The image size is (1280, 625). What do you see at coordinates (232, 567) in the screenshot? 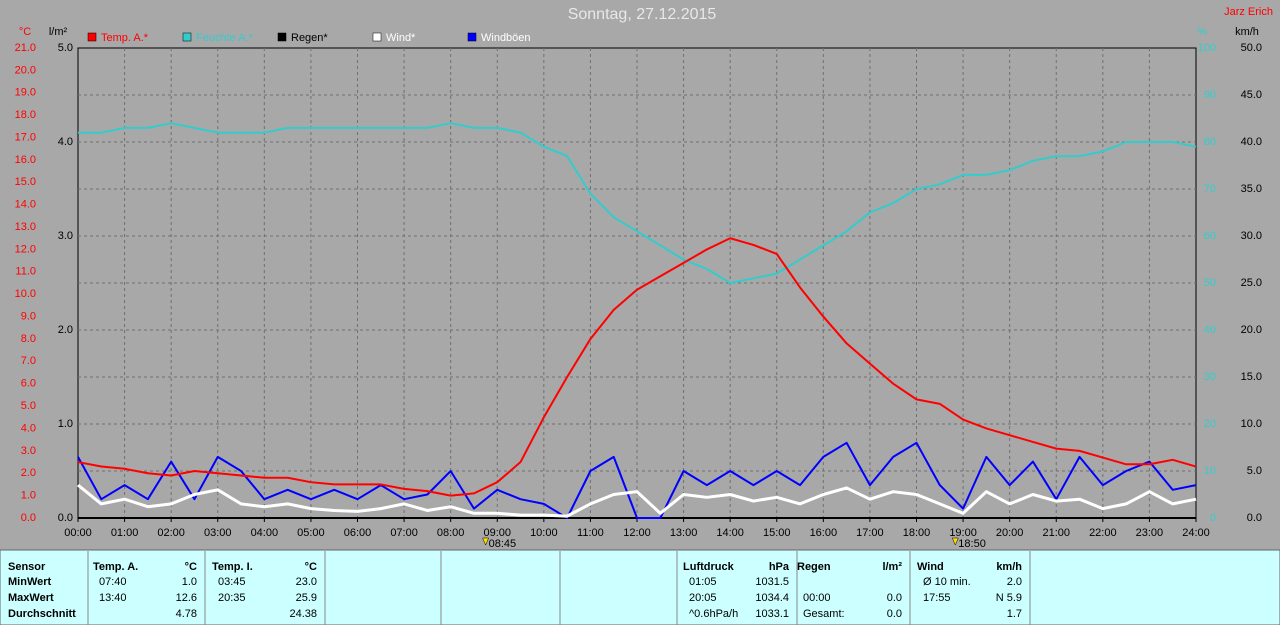
I see `stats-header: Temp. I.` at bounding box center [232, 567].